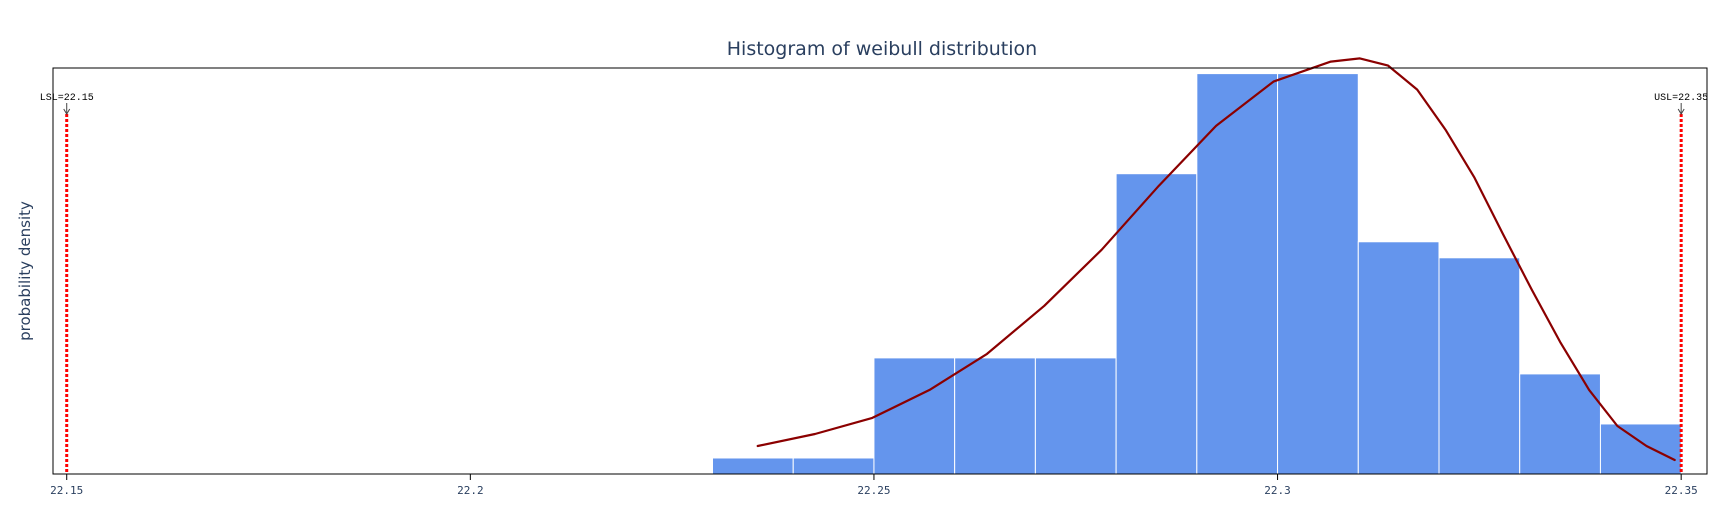  Describe the element at coordinates (470, 490) in the screenshot. I see `x-tick-label: 22.2` at that location.